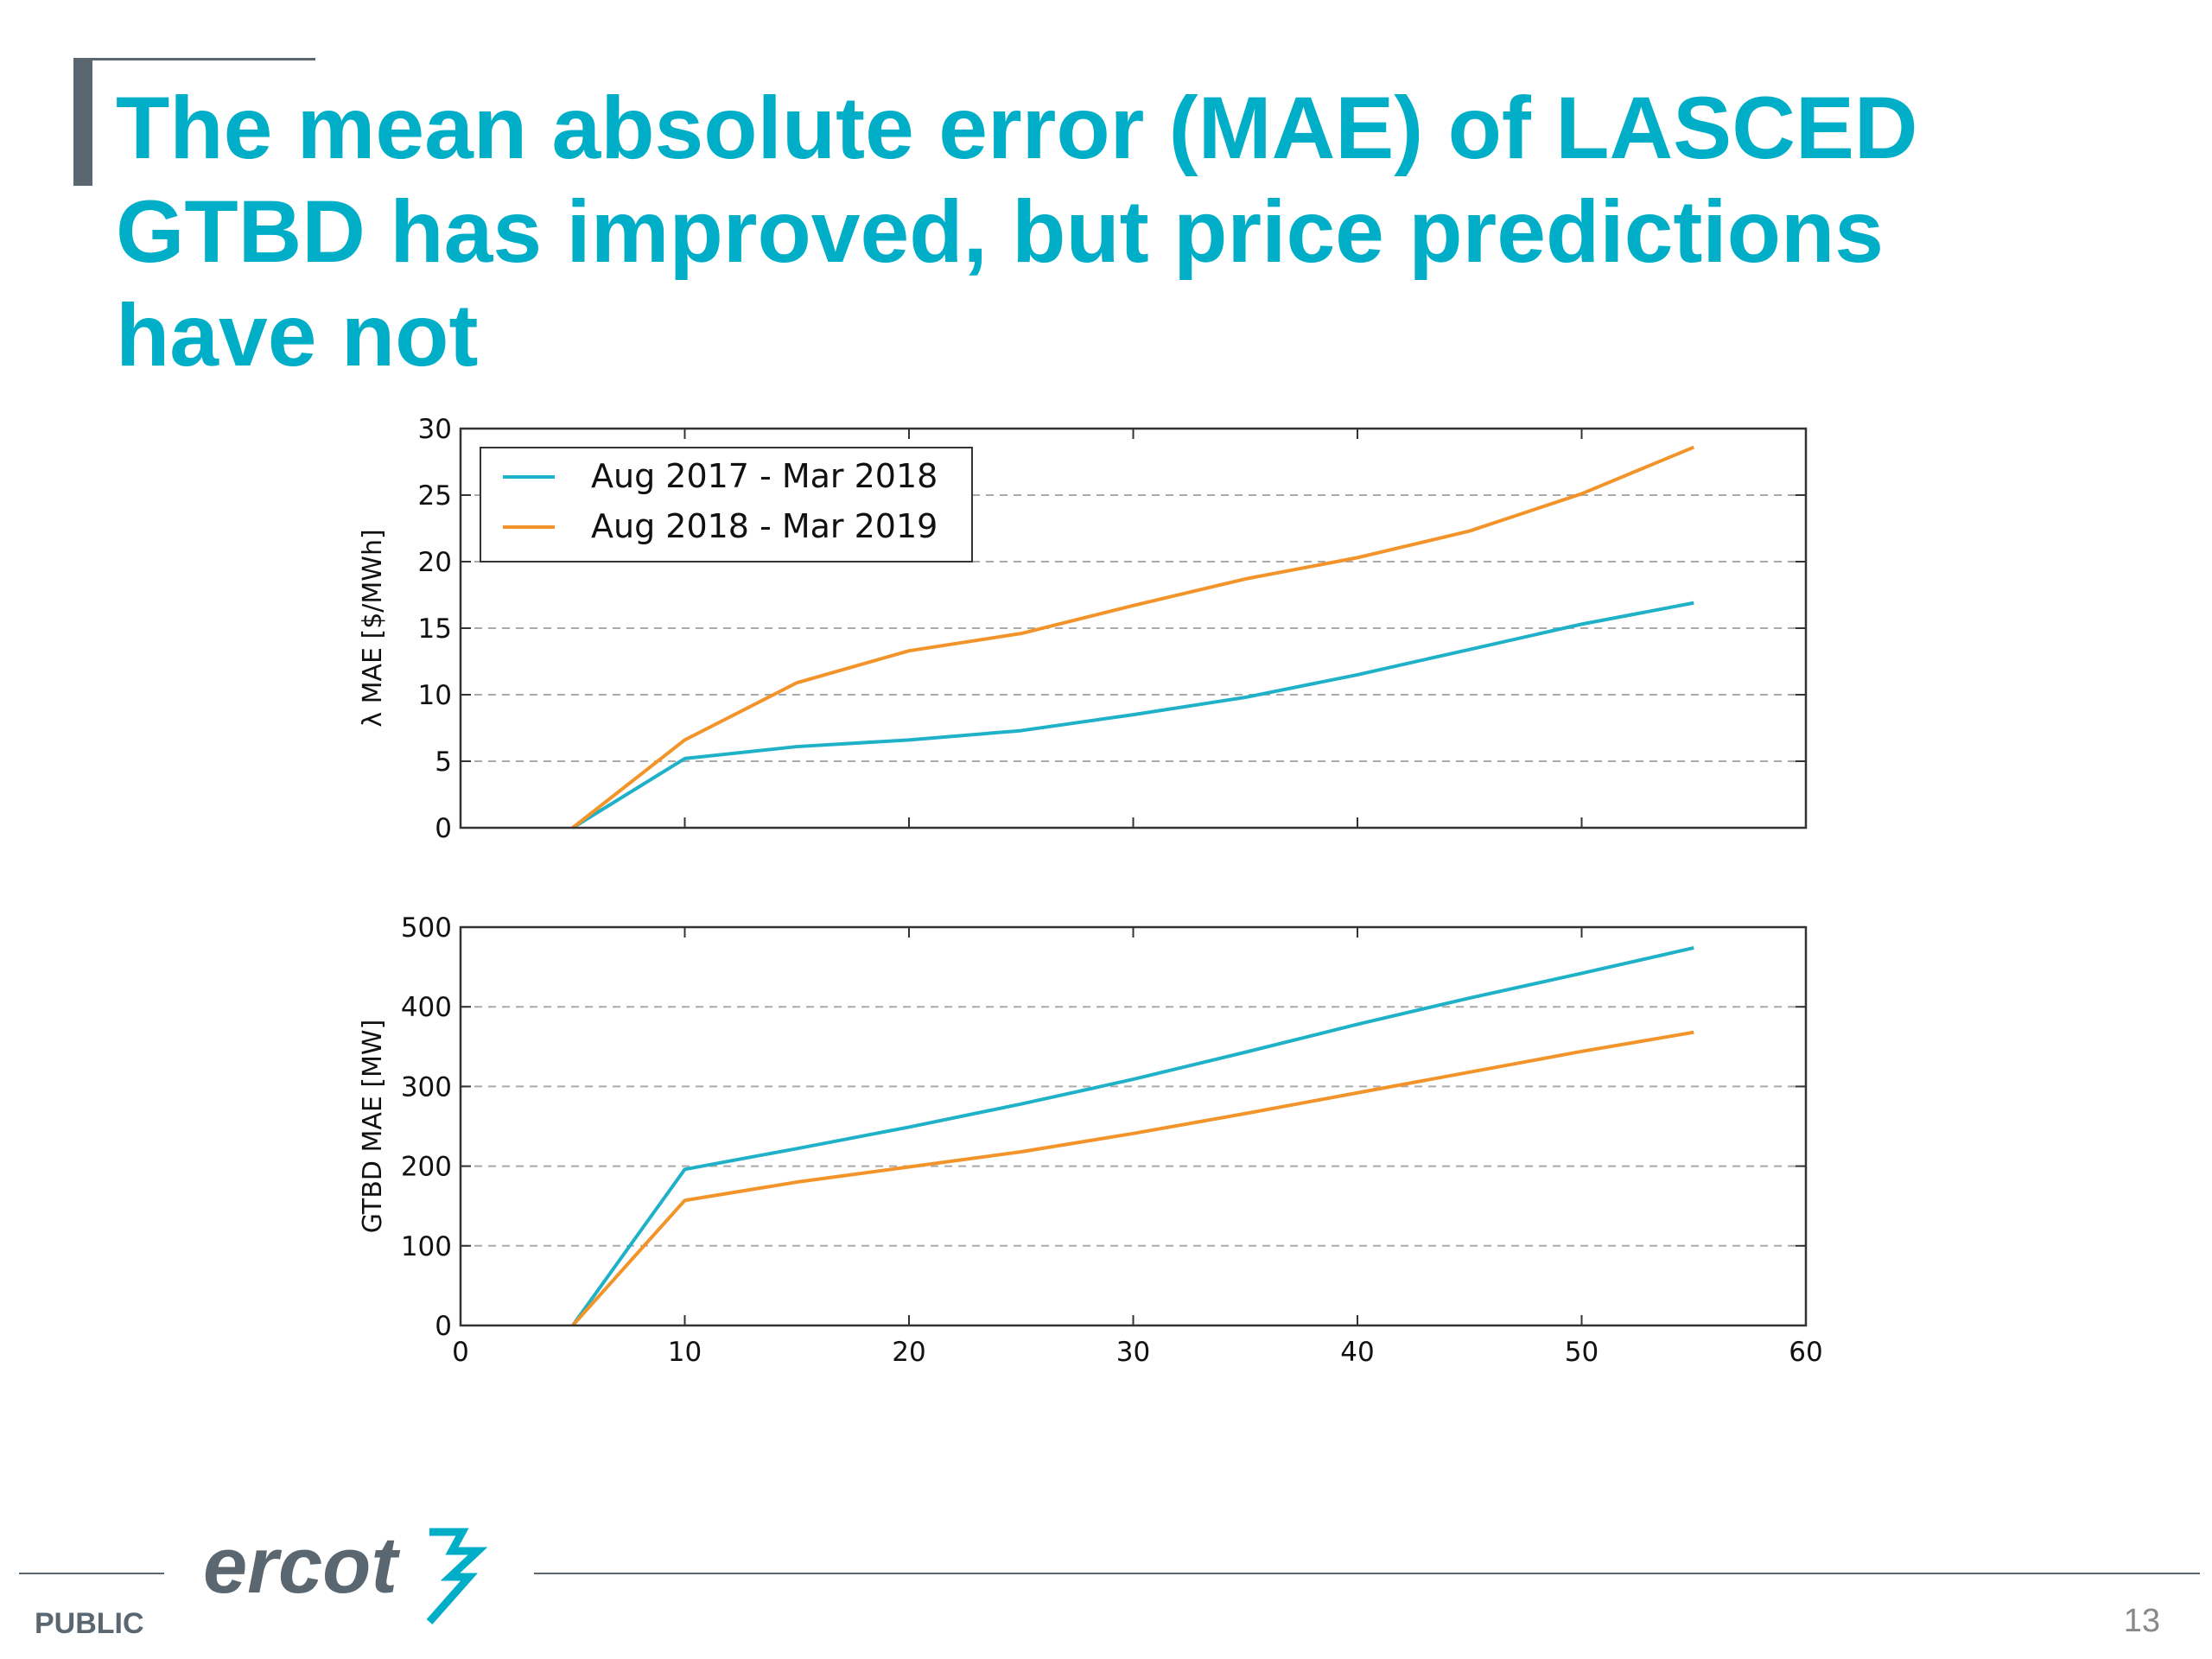 The width and height of the screenshot is (2212, 1659). I want to click on panel2-xtick-label: 50, so click(1582, 1352).